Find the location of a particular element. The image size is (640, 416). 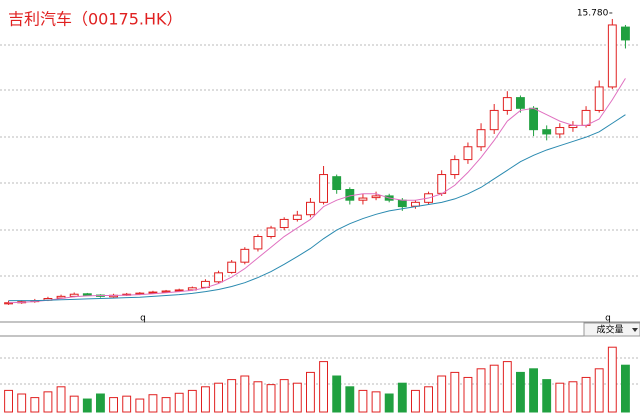

chart-title: 吉利汽车（00175.HK） is located at coordinates (95, 19).